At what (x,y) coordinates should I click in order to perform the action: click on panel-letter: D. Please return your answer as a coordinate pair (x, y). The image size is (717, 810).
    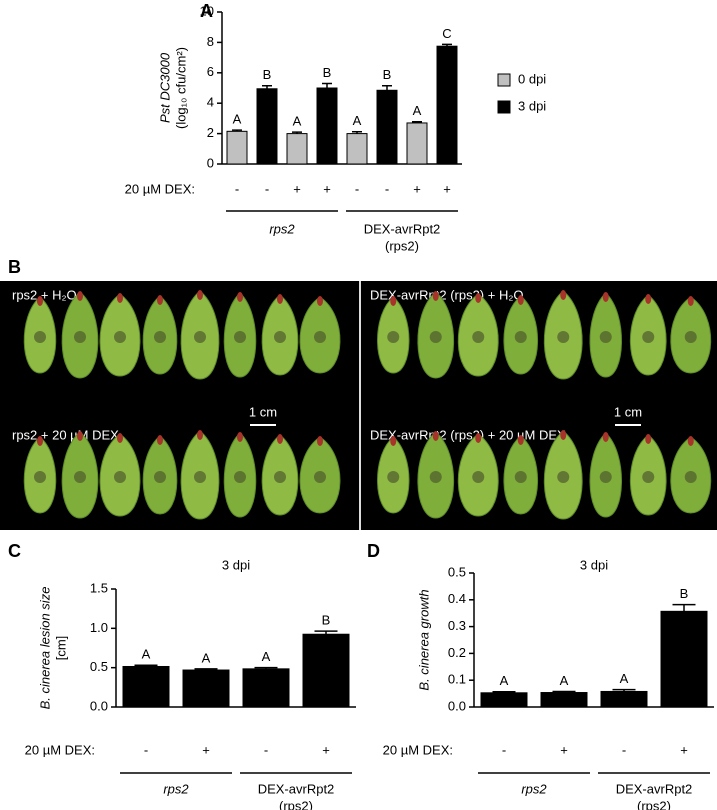
    Looking at the image, I should click on (373, 551).